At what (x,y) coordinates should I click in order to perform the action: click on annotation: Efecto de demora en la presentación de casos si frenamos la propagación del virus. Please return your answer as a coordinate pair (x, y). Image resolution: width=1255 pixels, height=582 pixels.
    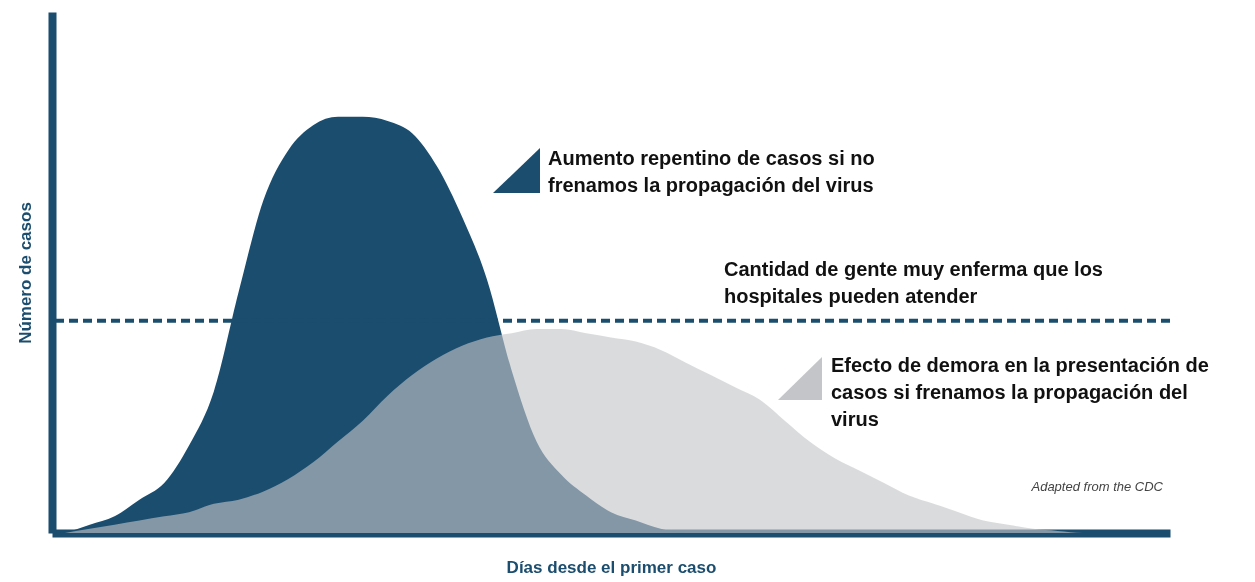
    Looking at the image, I should click on (1020, 392).